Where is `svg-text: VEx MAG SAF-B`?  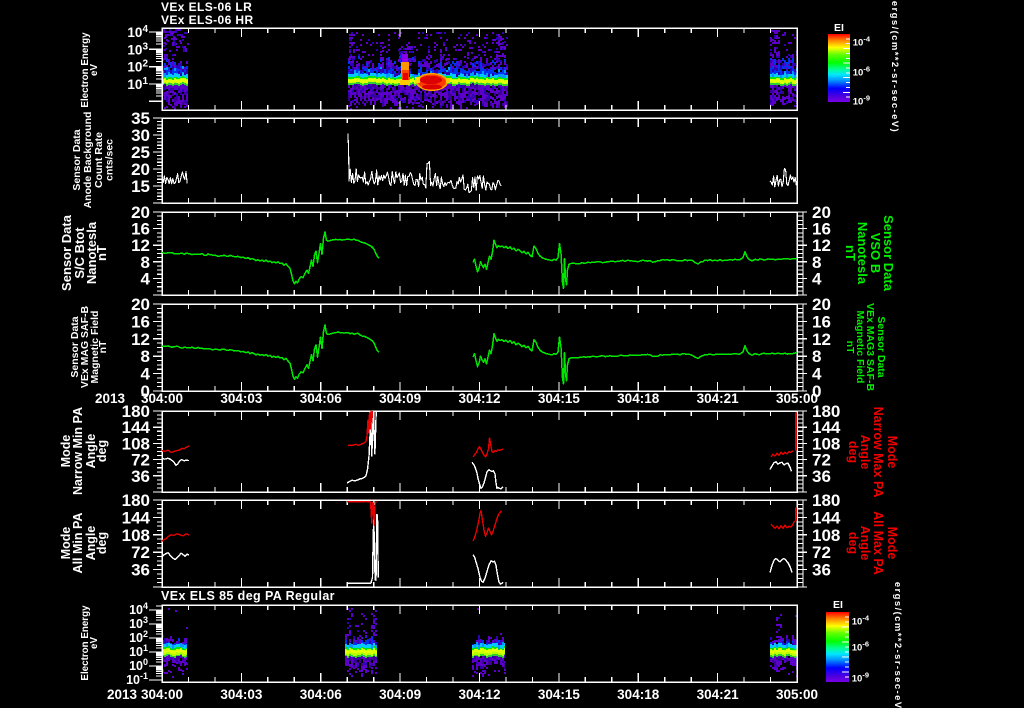 svg-text: VEx MAG SAF-B is located at coordinates (85, 346).